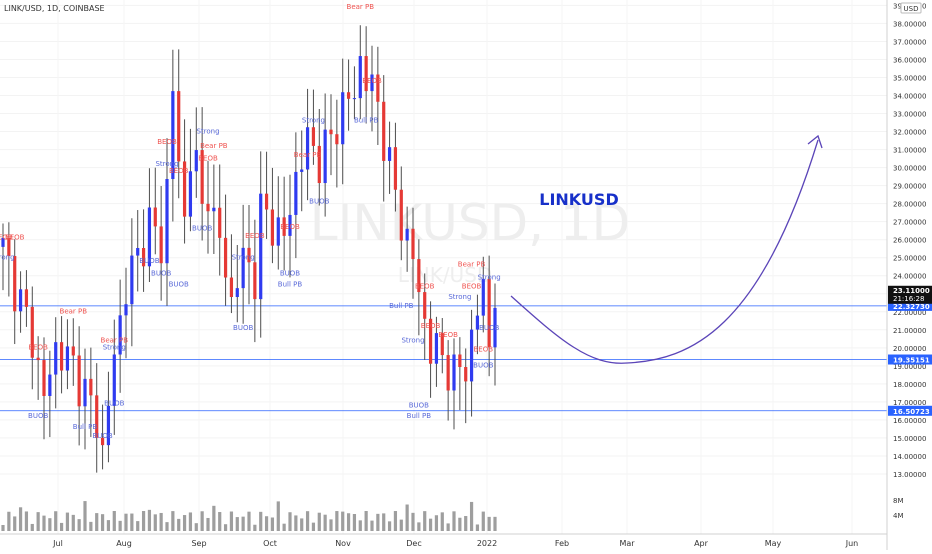 The height and width of the screenshot is (554, 932). Describe the element at coordinates (114, 348) in the screenshot. I see `pattern-label: Strong` at that location.